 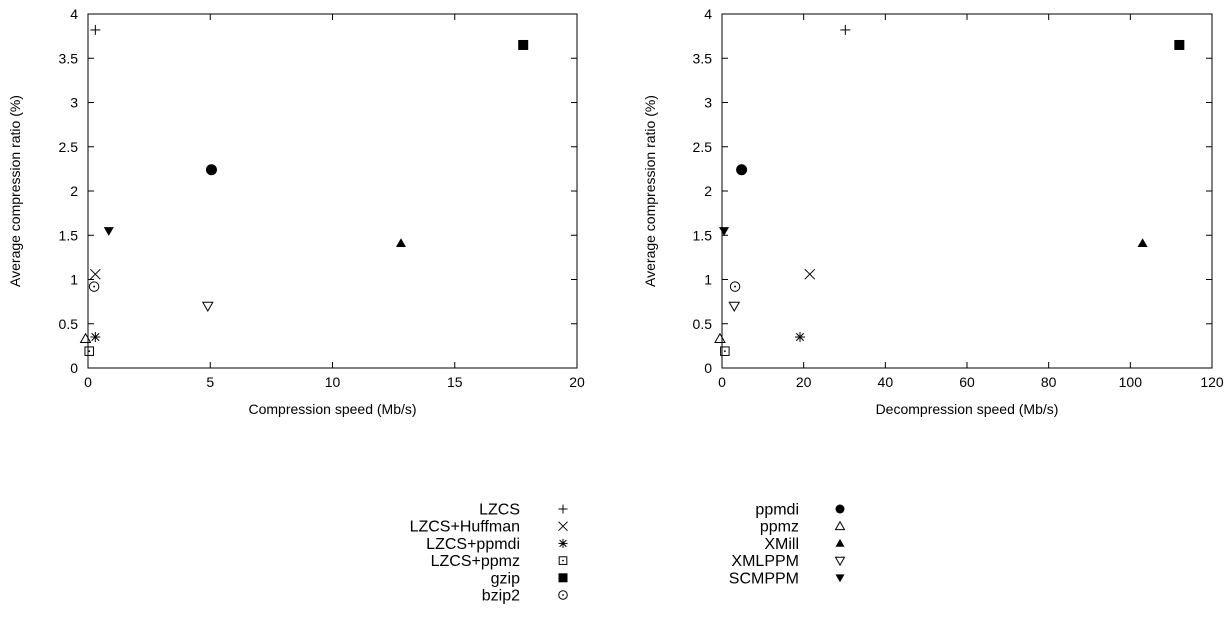 I want to click on legend-label: LZCS, so click(x=499, y=510).